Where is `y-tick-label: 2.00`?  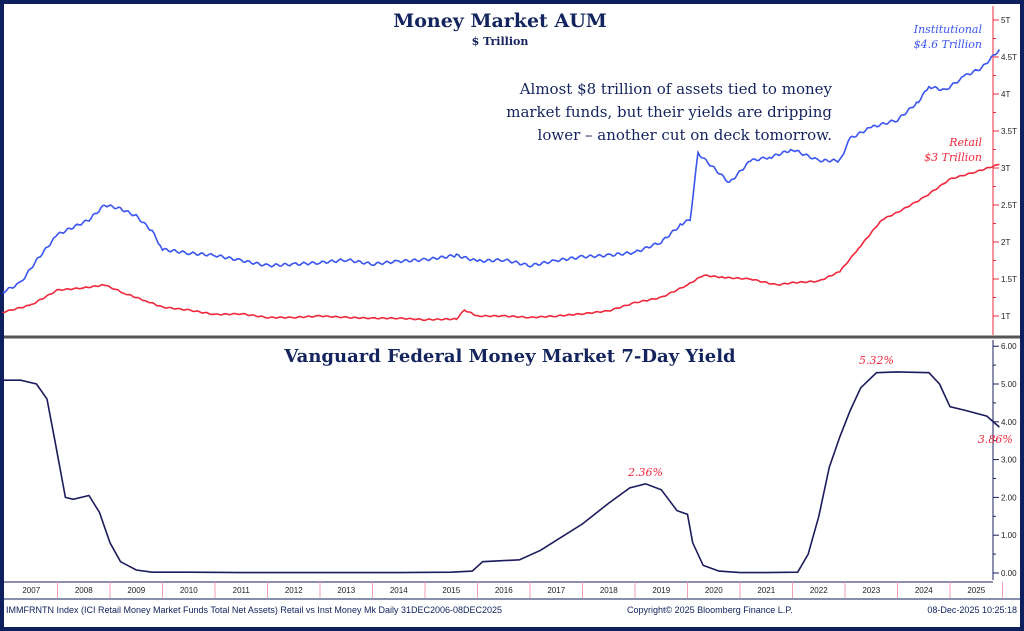 y-tick-label: 2.00 is located at coordinates (1009, 497).